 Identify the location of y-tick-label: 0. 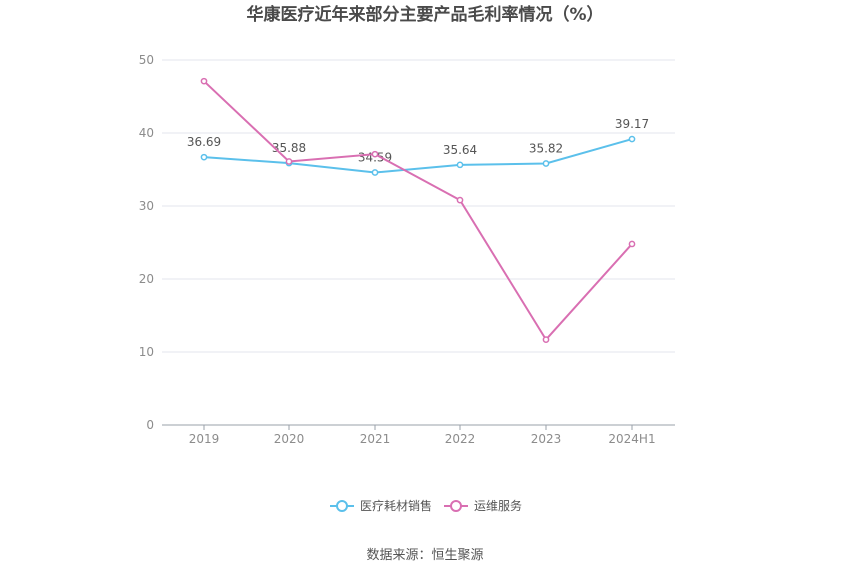
(150, 425).